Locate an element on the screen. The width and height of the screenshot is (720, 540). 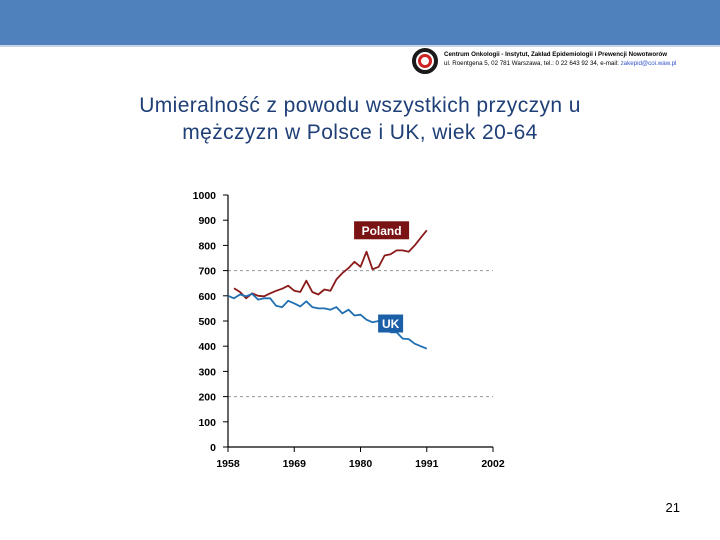
x-tick-label-1958: 1958 is located at coordinates (228, 464).